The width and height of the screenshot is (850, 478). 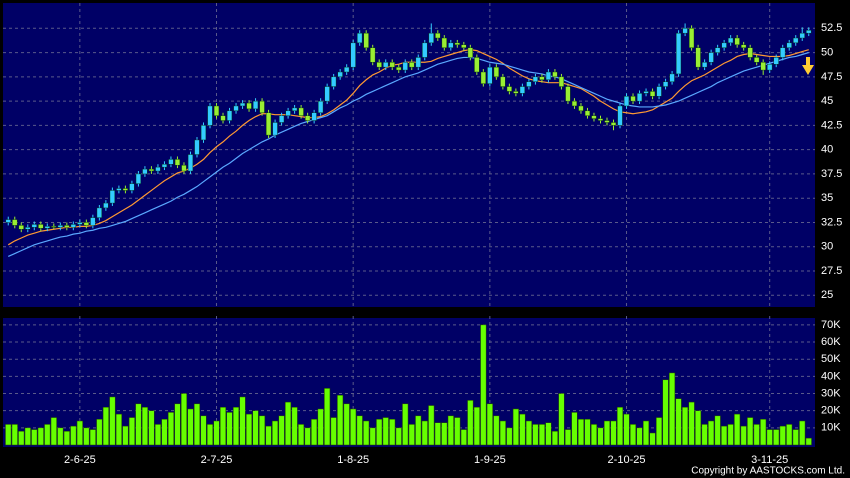 What do you see at coordinates (831, 325) in the screenshot?
I see `y-tick-label: 70K` at bounding box center [831, 325].